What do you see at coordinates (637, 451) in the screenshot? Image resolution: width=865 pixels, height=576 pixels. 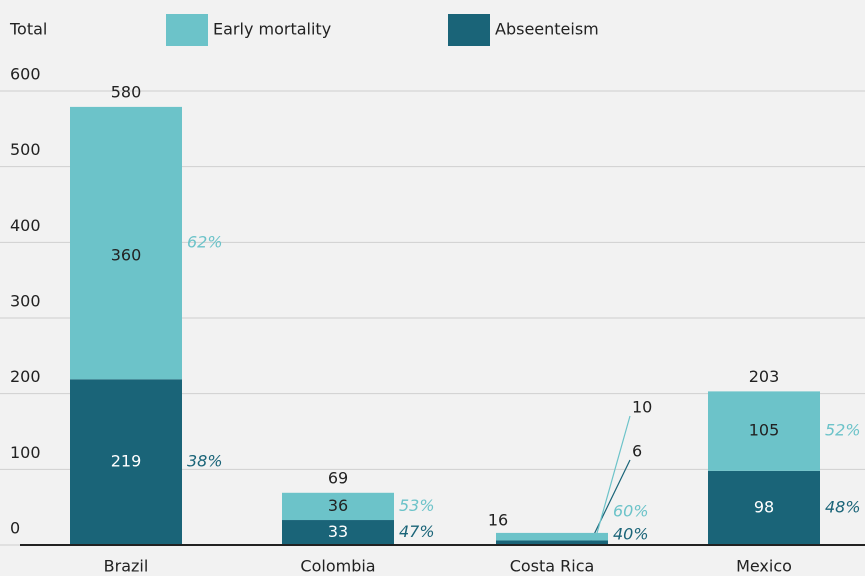 I see `value-label: 6` at bounding box center [637, 451].